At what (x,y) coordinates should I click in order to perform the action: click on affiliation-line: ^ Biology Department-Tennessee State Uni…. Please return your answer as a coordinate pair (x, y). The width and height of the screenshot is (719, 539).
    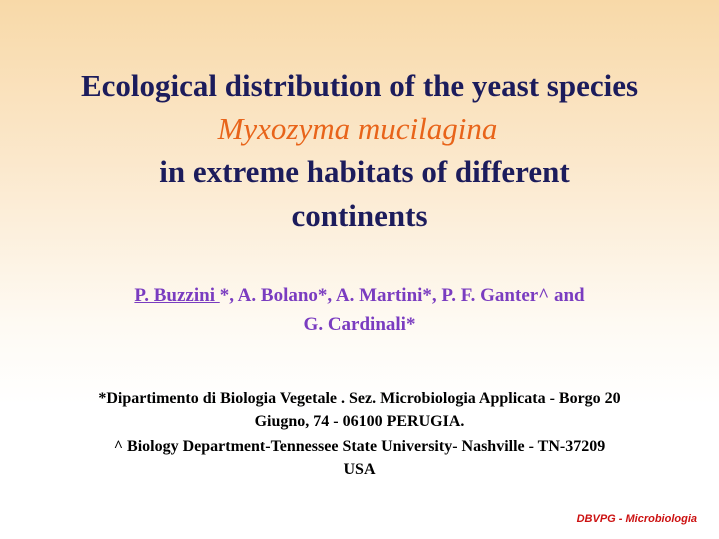
    Looking at the image, I should click on (359, 446).